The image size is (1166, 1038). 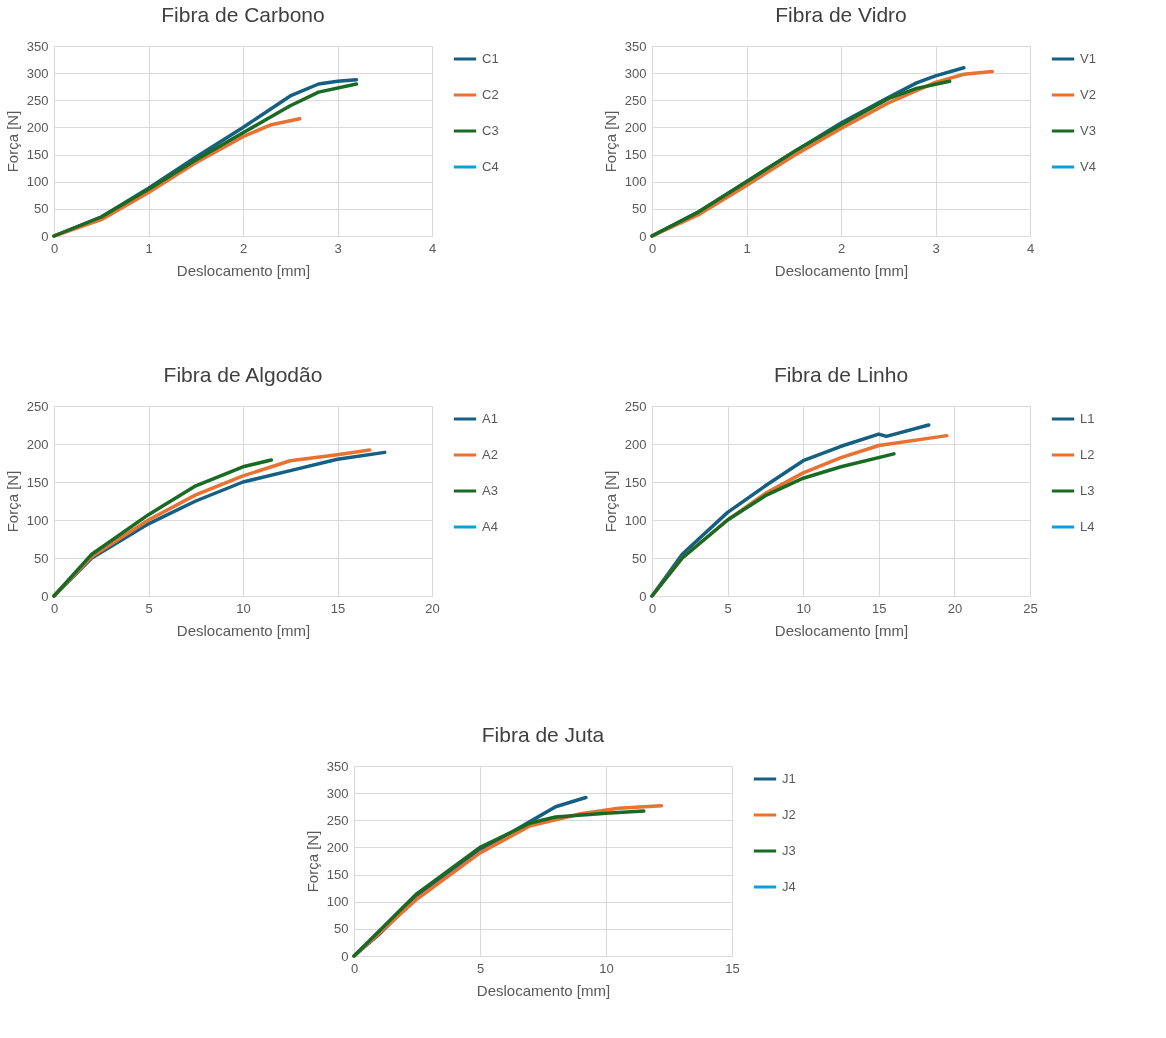 I want to click on legend-label: C3, so click(x=490, y=130).